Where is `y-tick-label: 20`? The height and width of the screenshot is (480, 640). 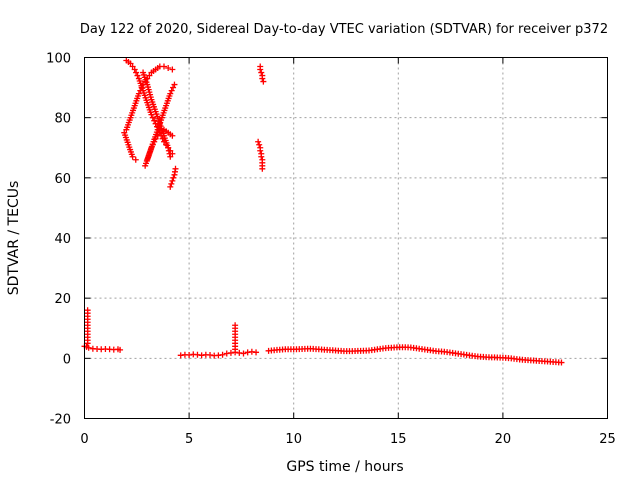
y-tick-label: 20 is located at coordinates (62, 299).